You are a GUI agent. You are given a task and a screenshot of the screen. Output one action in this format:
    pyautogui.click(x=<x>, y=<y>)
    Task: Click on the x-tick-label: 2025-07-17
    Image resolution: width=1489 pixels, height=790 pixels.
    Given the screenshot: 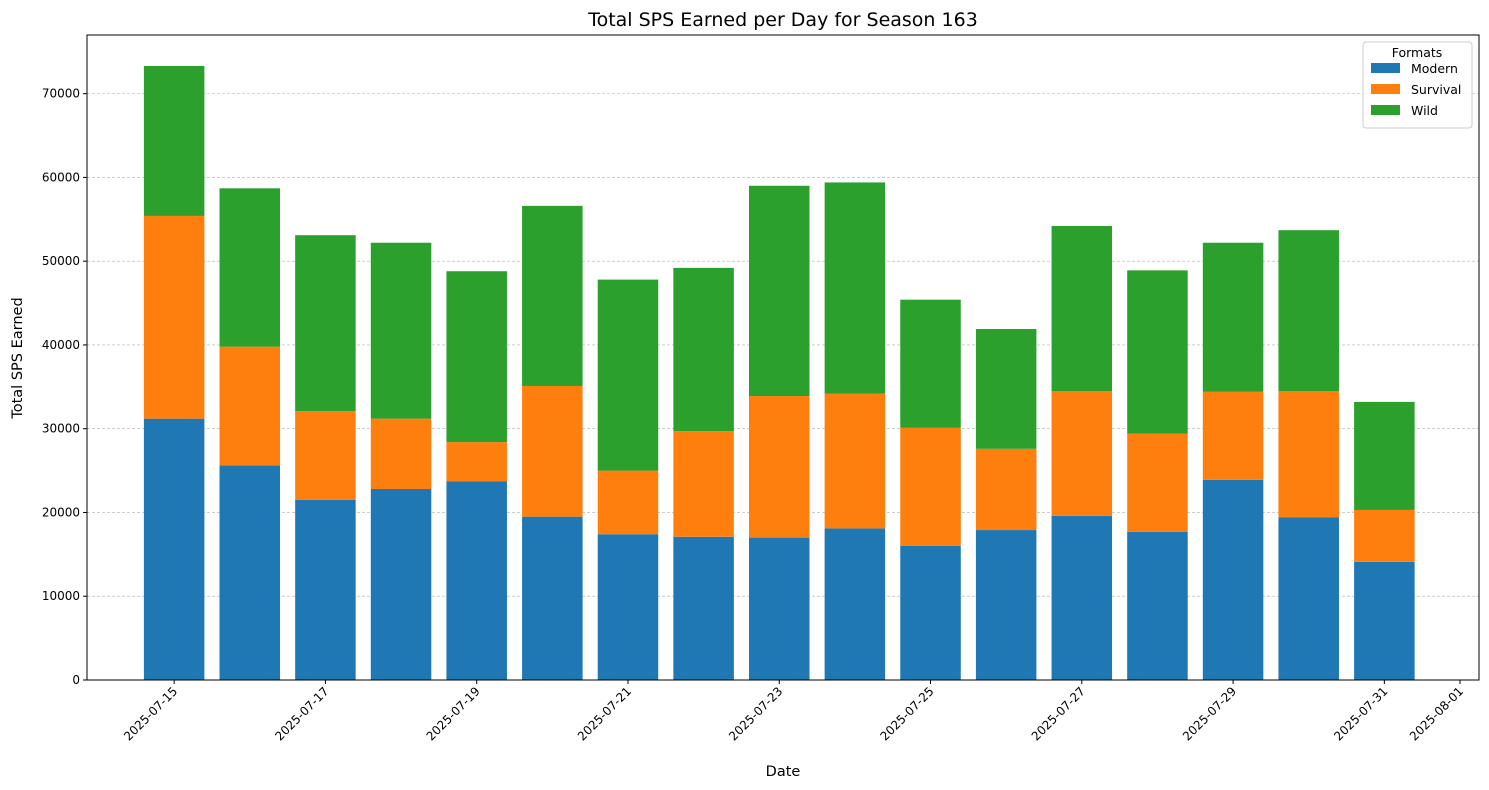 What is the action you would take?
    pyautogui.click(x=301, y=713)
    